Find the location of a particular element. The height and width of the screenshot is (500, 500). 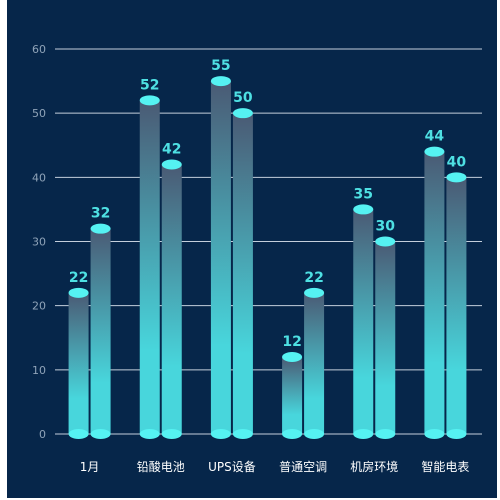

data-label: 44 is located at coordinates (435, 137).